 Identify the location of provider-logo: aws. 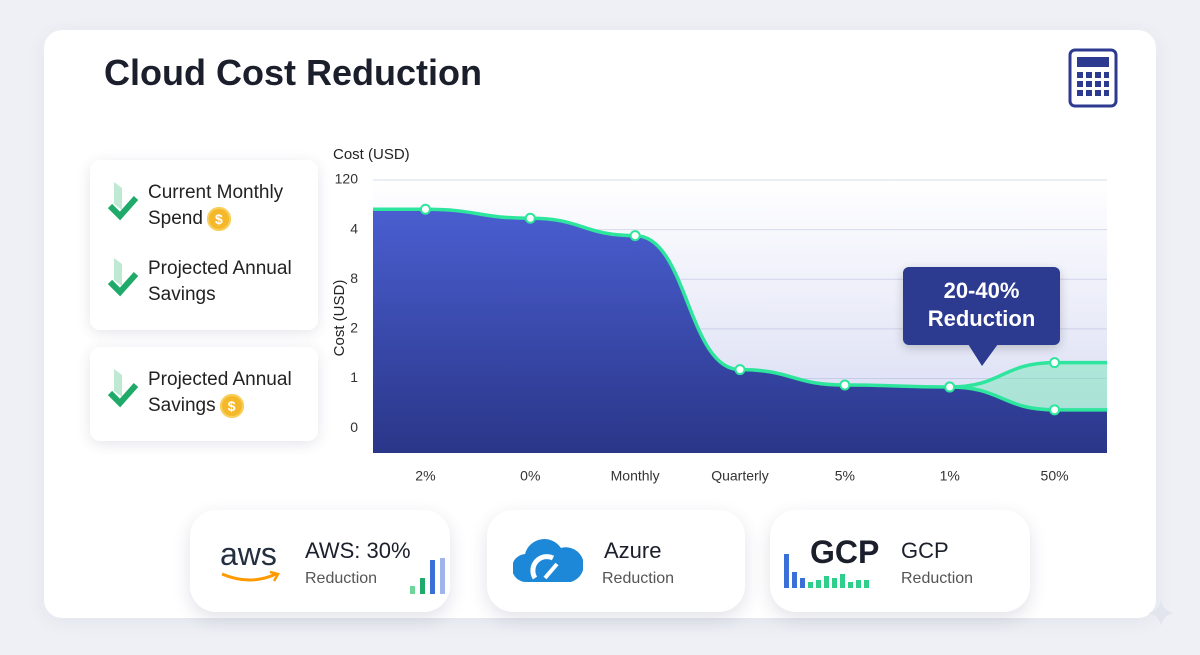
(248, 554).